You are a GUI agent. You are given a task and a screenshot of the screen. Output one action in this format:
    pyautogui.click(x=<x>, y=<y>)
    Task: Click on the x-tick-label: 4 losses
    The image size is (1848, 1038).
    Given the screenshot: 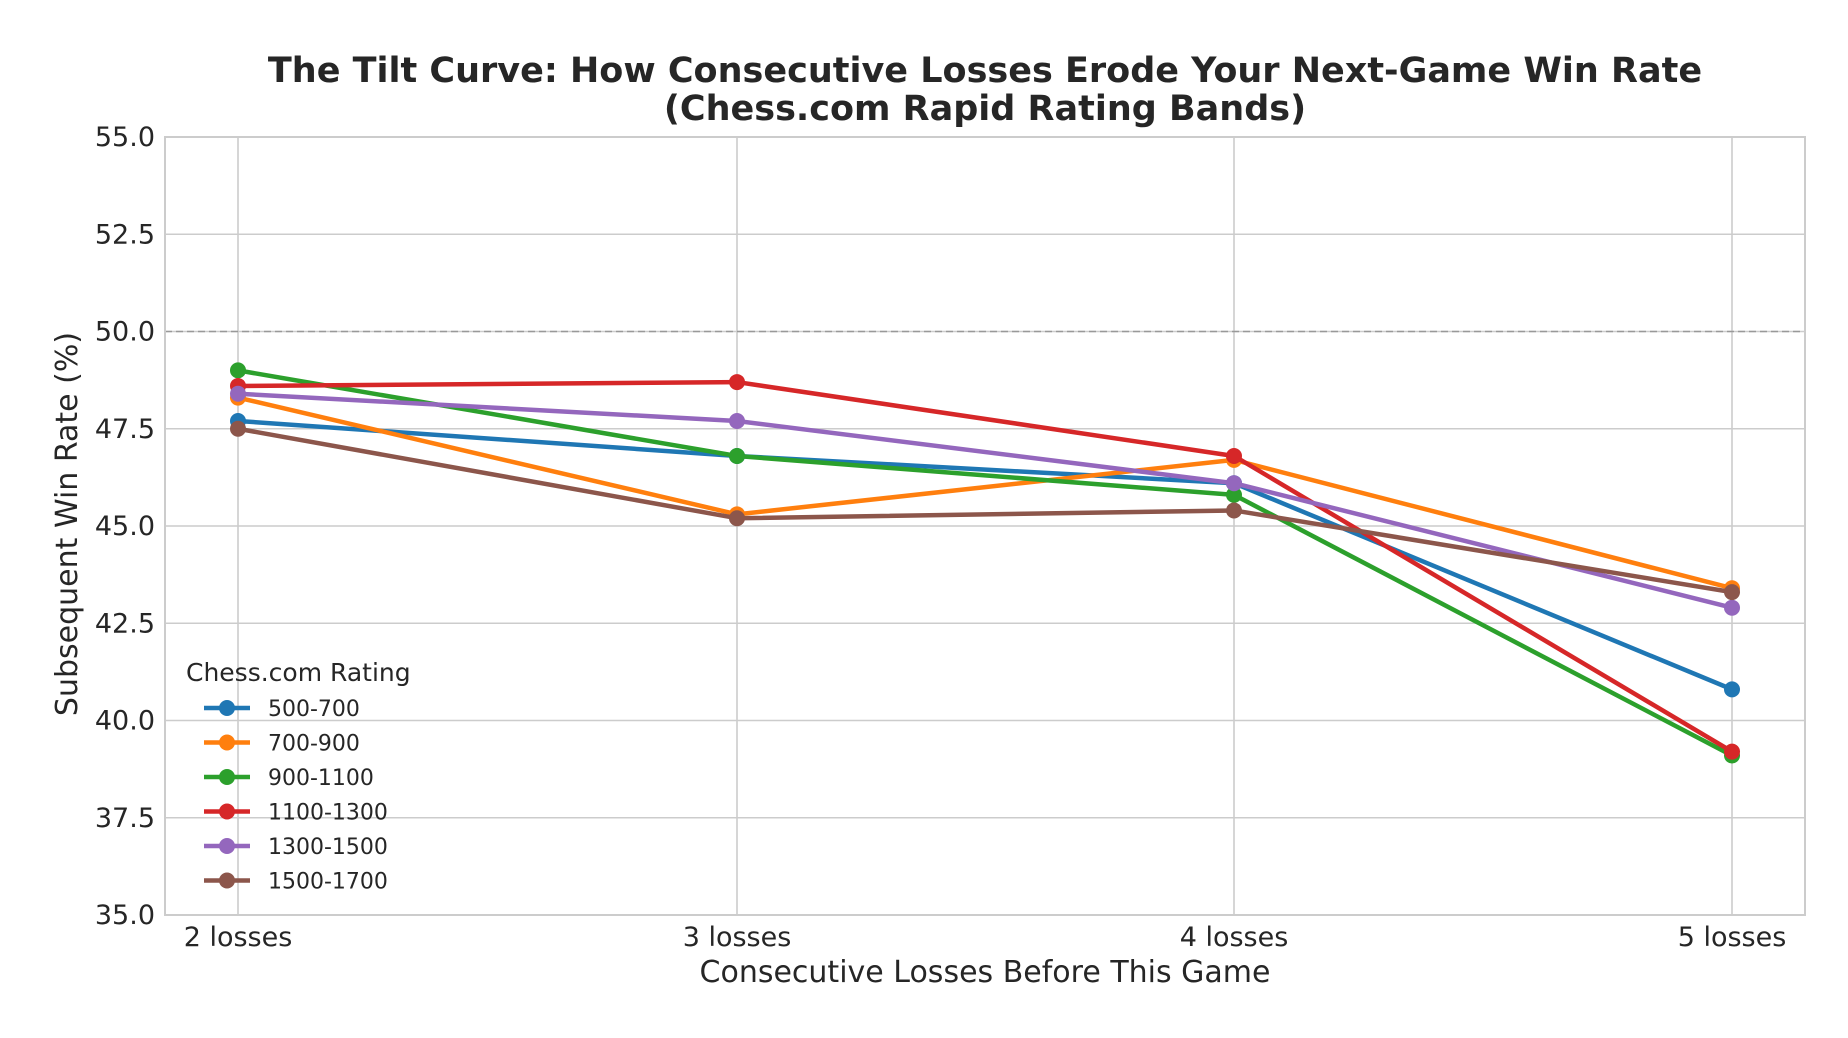 What is the action you would take?
    pyautogui.click(x=1234, y=937)
    